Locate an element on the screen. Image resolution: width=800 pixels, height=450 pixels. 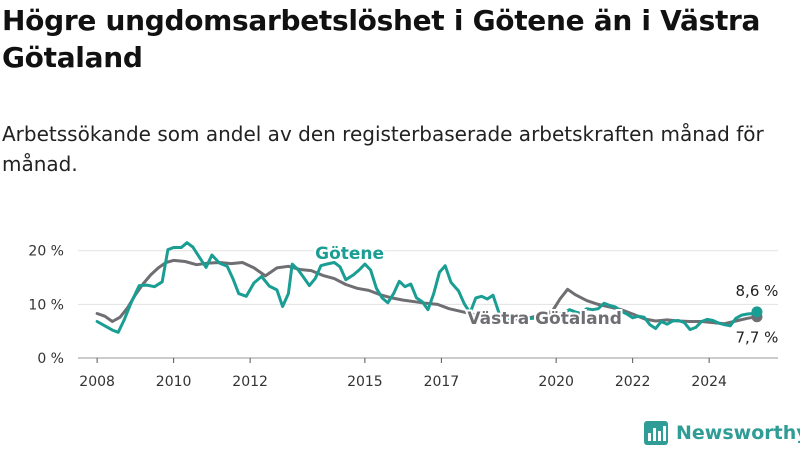
series-name-label: Götene is located at coordinates (349, 254).